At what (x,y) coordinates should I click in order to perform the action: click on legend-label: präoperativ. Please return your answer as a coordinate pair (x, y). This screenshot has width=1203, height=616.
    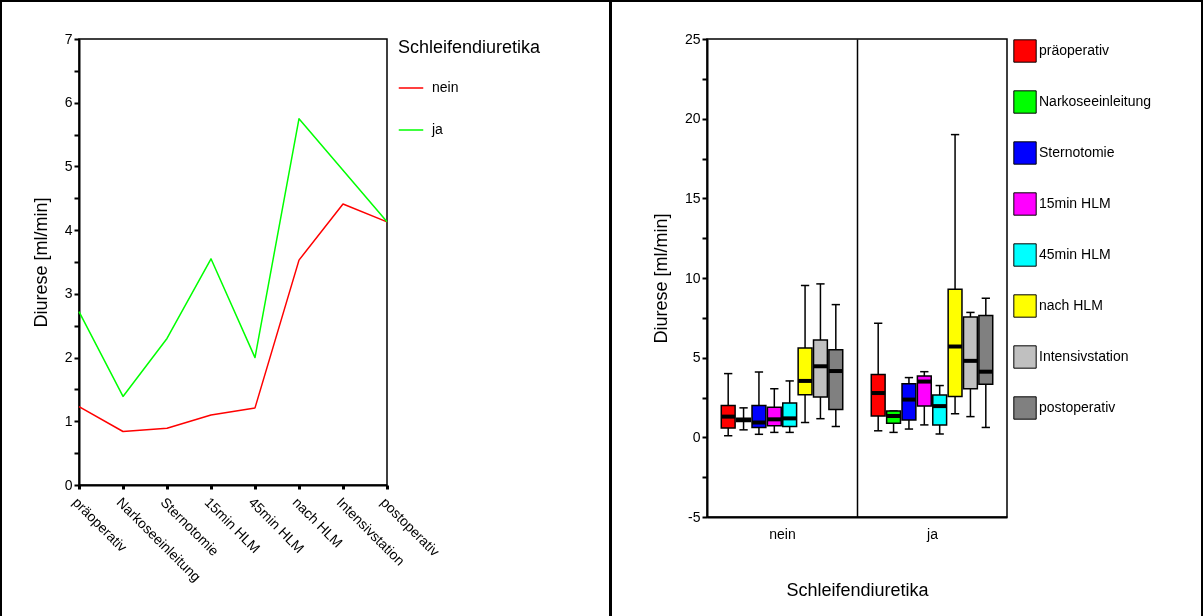
    Looking at the image, I should click on (1074, 50).